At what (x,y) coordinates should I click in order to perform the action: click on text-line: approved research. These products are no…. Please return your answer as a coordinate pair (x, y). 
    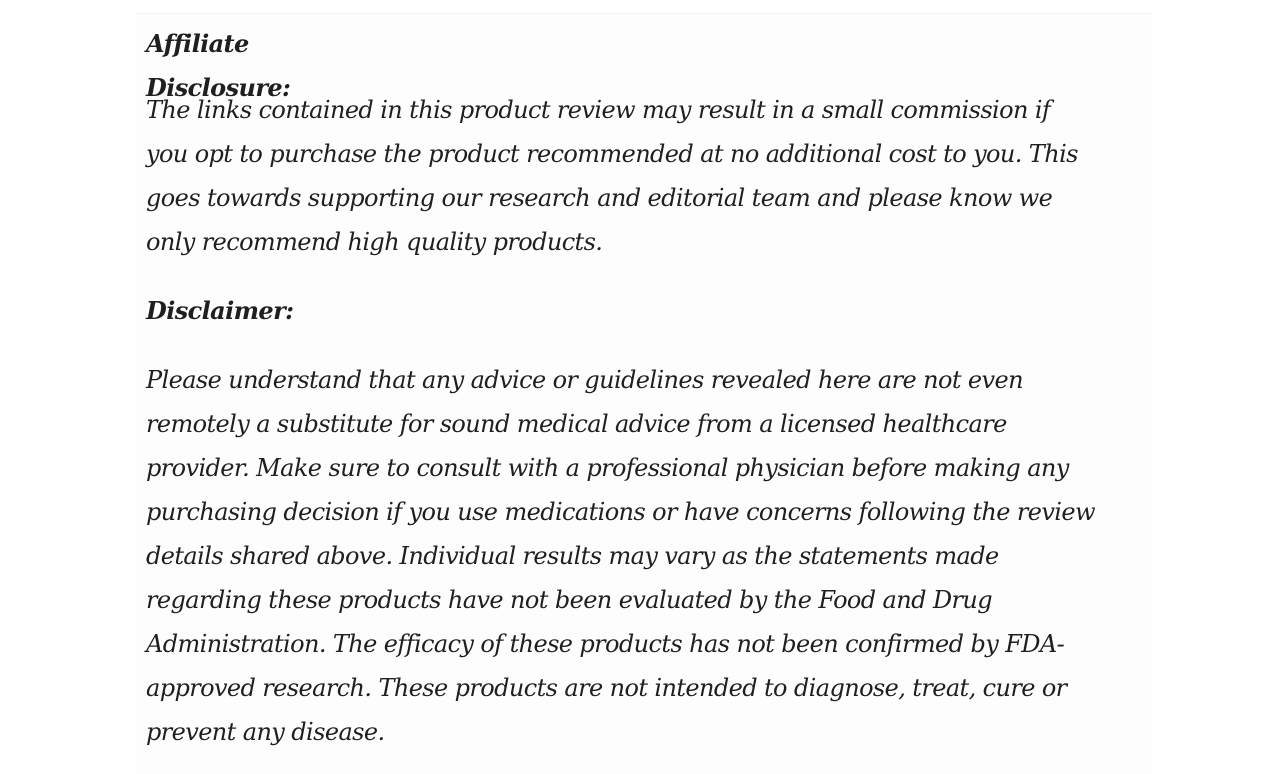
    Looking at the image, I should click on (606, 688).